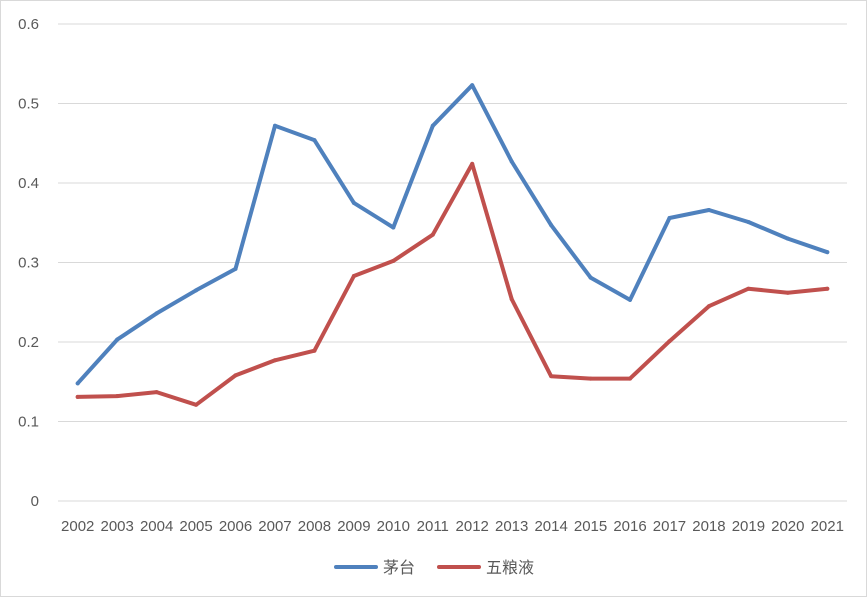 The image size is (867, 597). Describe the element at coordinates (399, 567) in the screenshot. I see `legend-label-0: 茅台` at that location.